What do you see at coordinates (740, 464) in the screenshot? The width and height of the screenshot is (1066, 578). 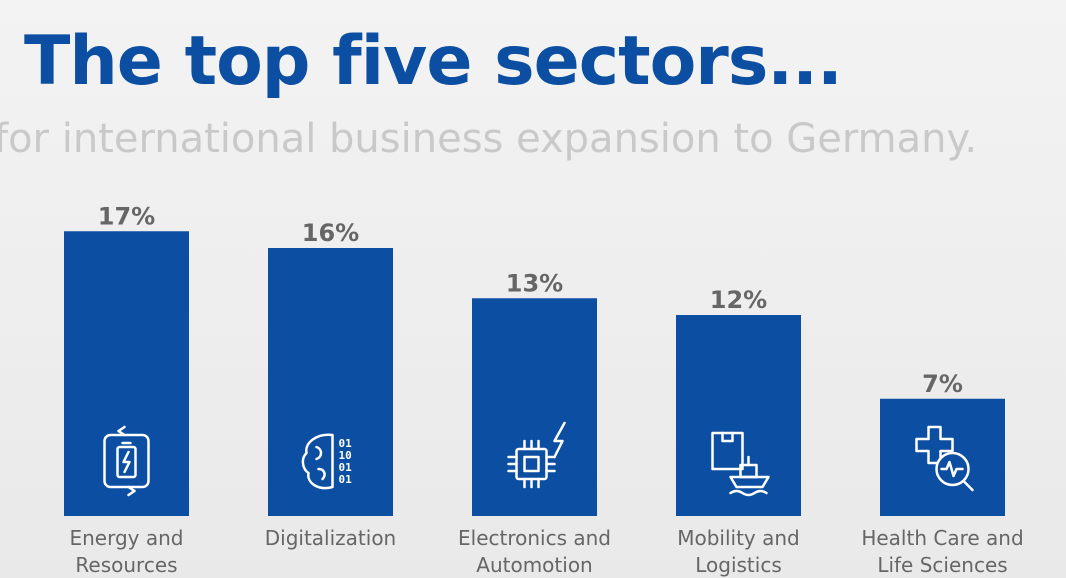 I see `box-ship-icon` at bounding box center [740, 464].